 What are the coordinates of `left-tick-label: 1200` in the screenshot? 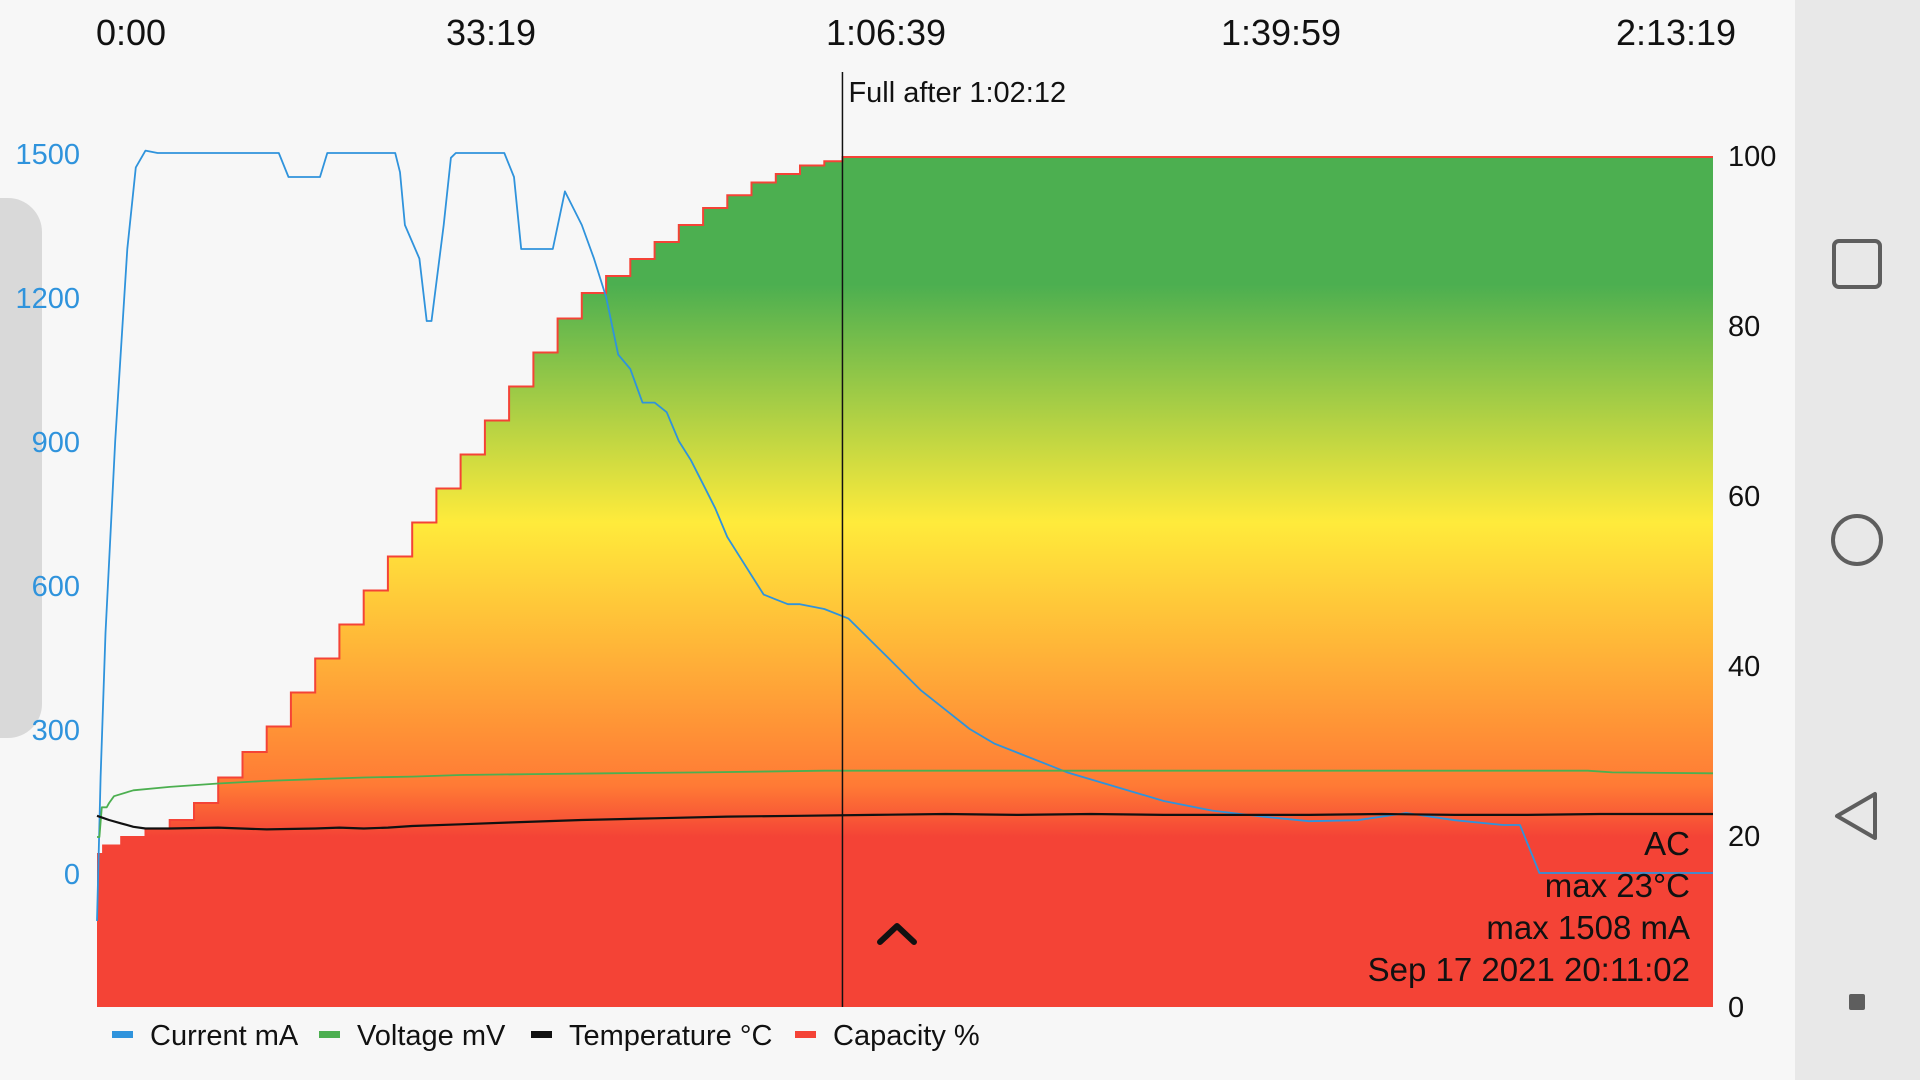 It's located at (47, 299).